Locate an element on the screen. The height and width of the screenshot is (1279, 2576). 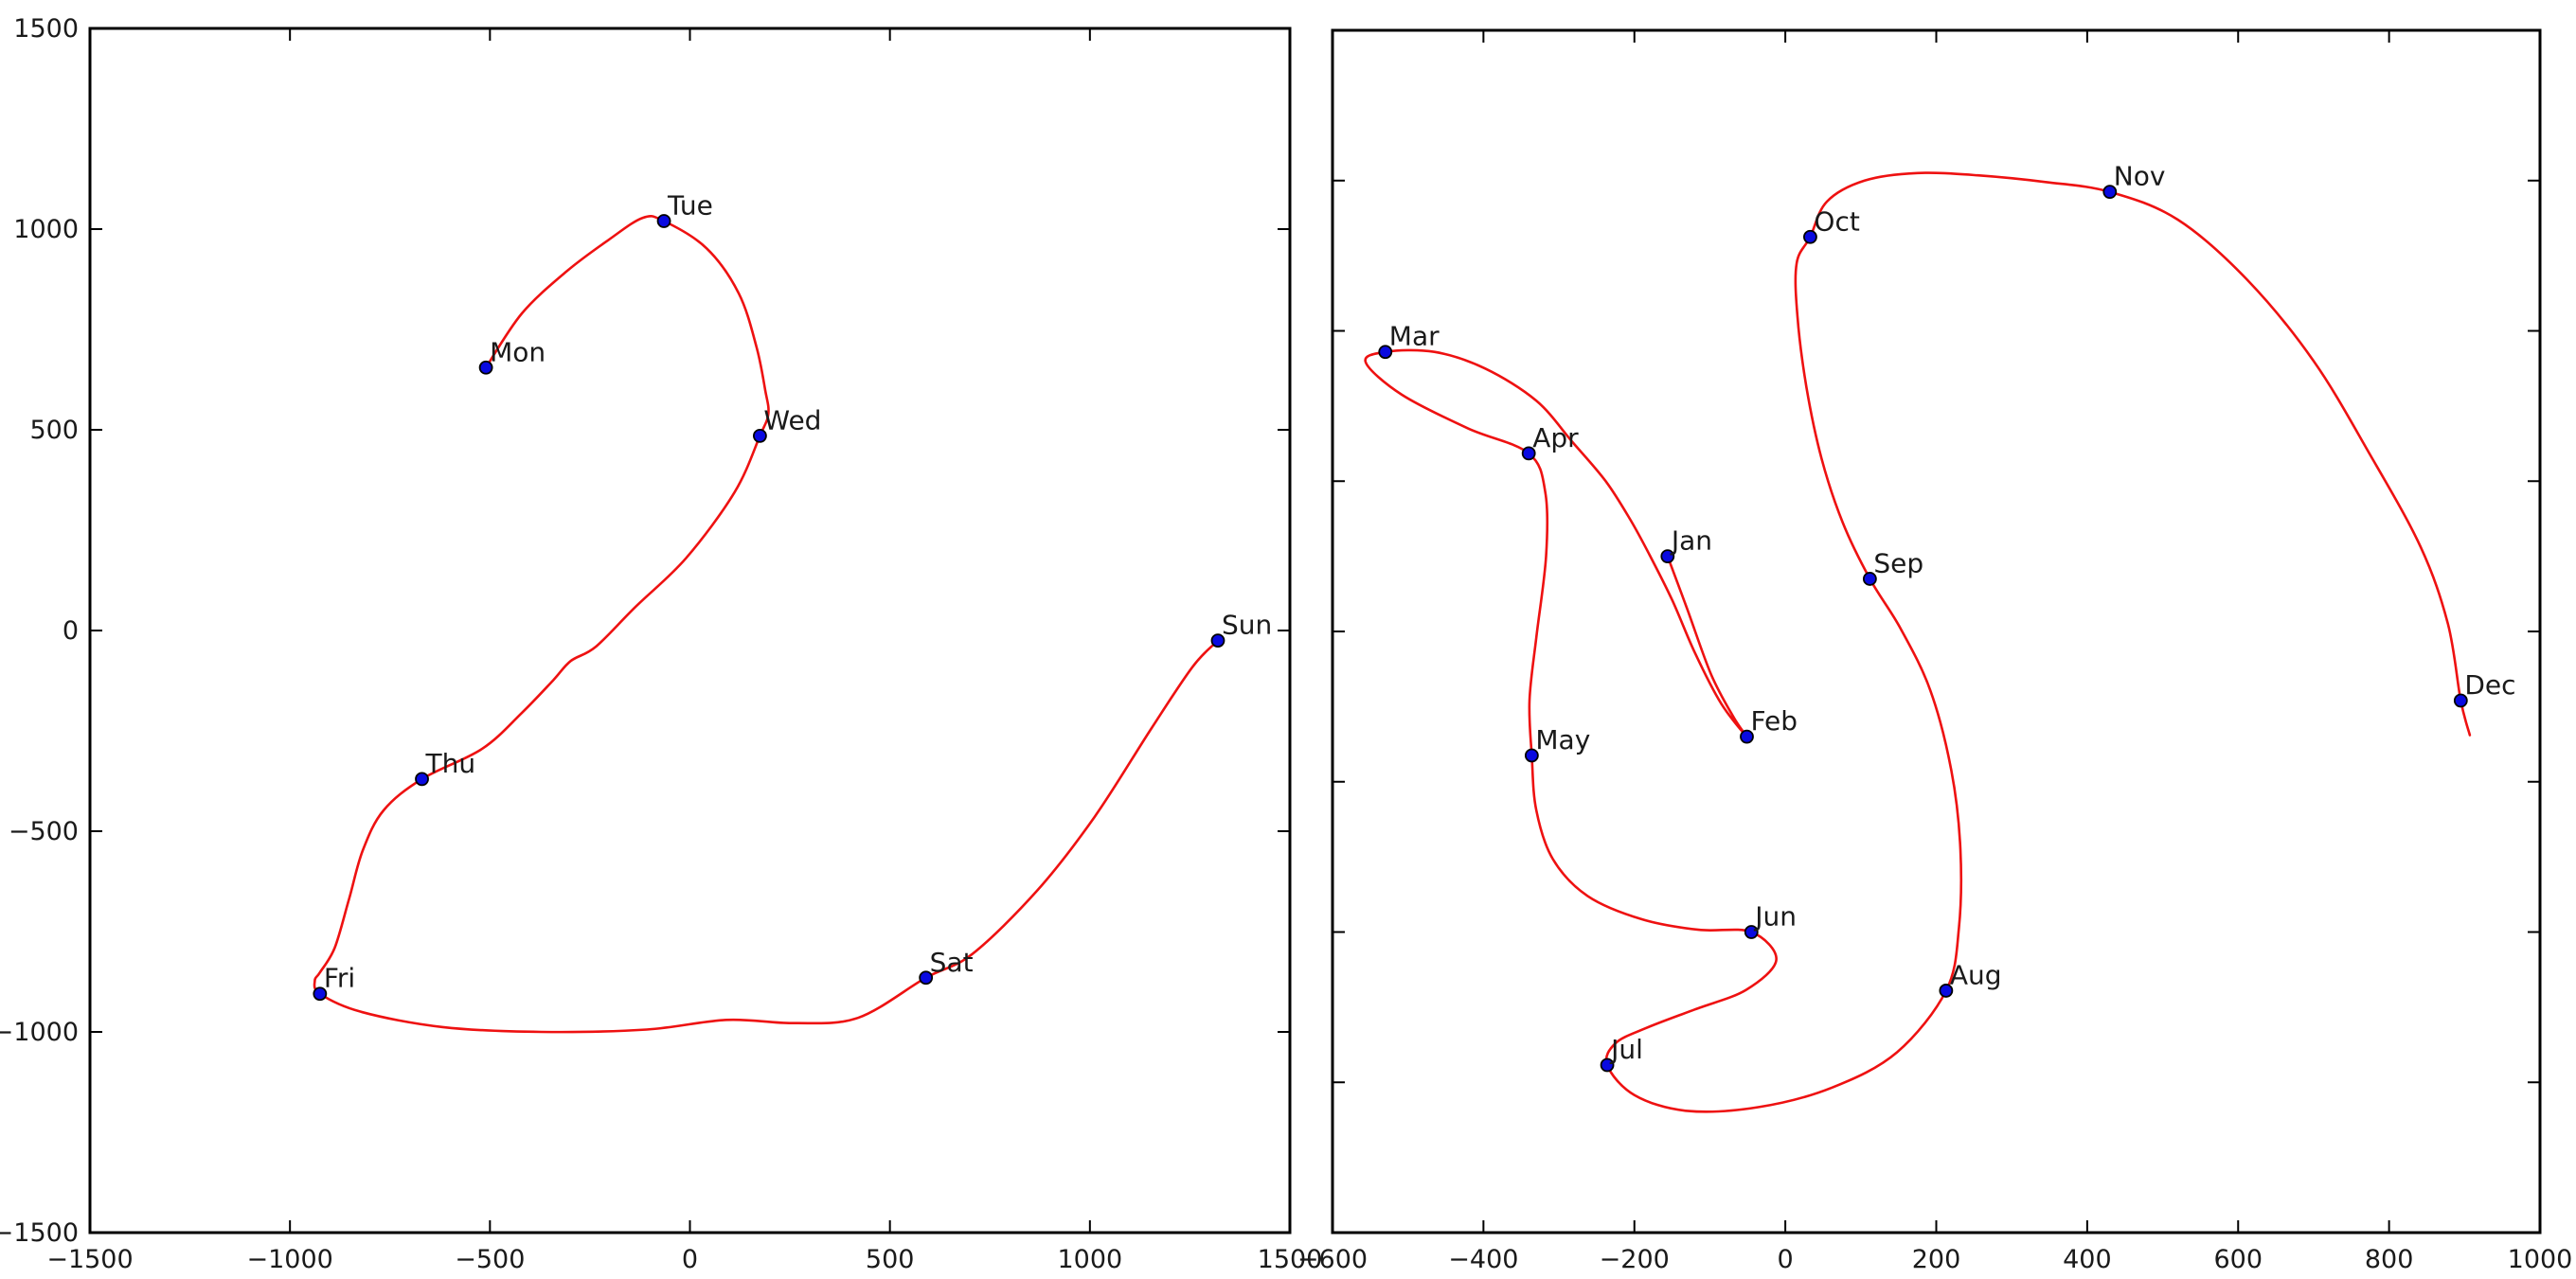
x-tick-label: −1000 is located at coordinates (289, 1259).